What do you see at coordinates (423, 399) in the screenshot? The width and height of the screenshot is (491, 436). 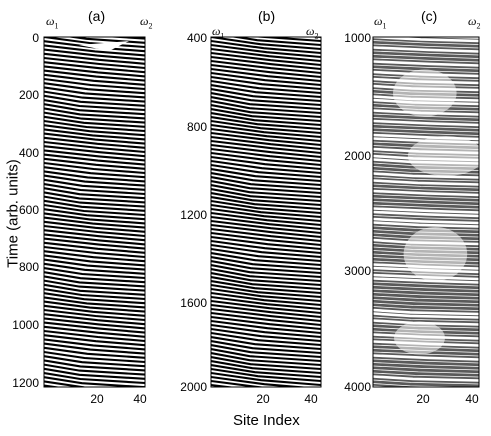 I see `panel-c-xtick: 20` at bounding box center [423, 399].